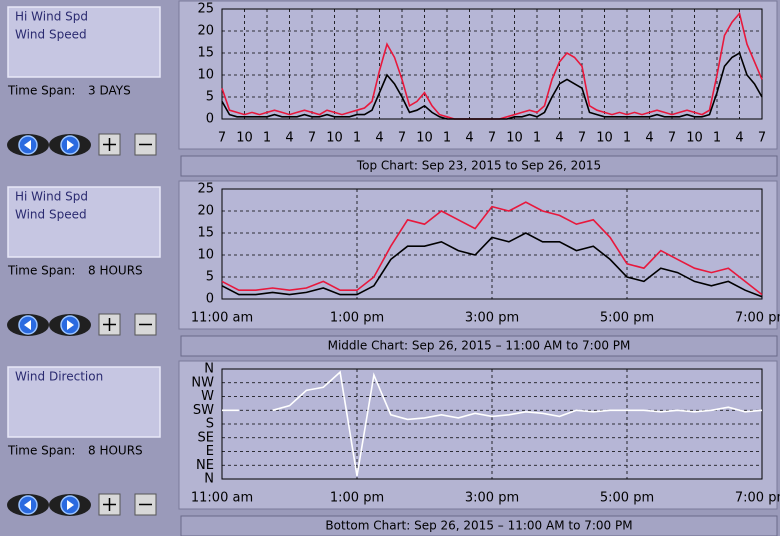 This screenshot has height=536, width=780. What do you see at coordinates (210, 424) in the screenshot?
I see `y-tick-label: S` at bounding box center [210, 424].